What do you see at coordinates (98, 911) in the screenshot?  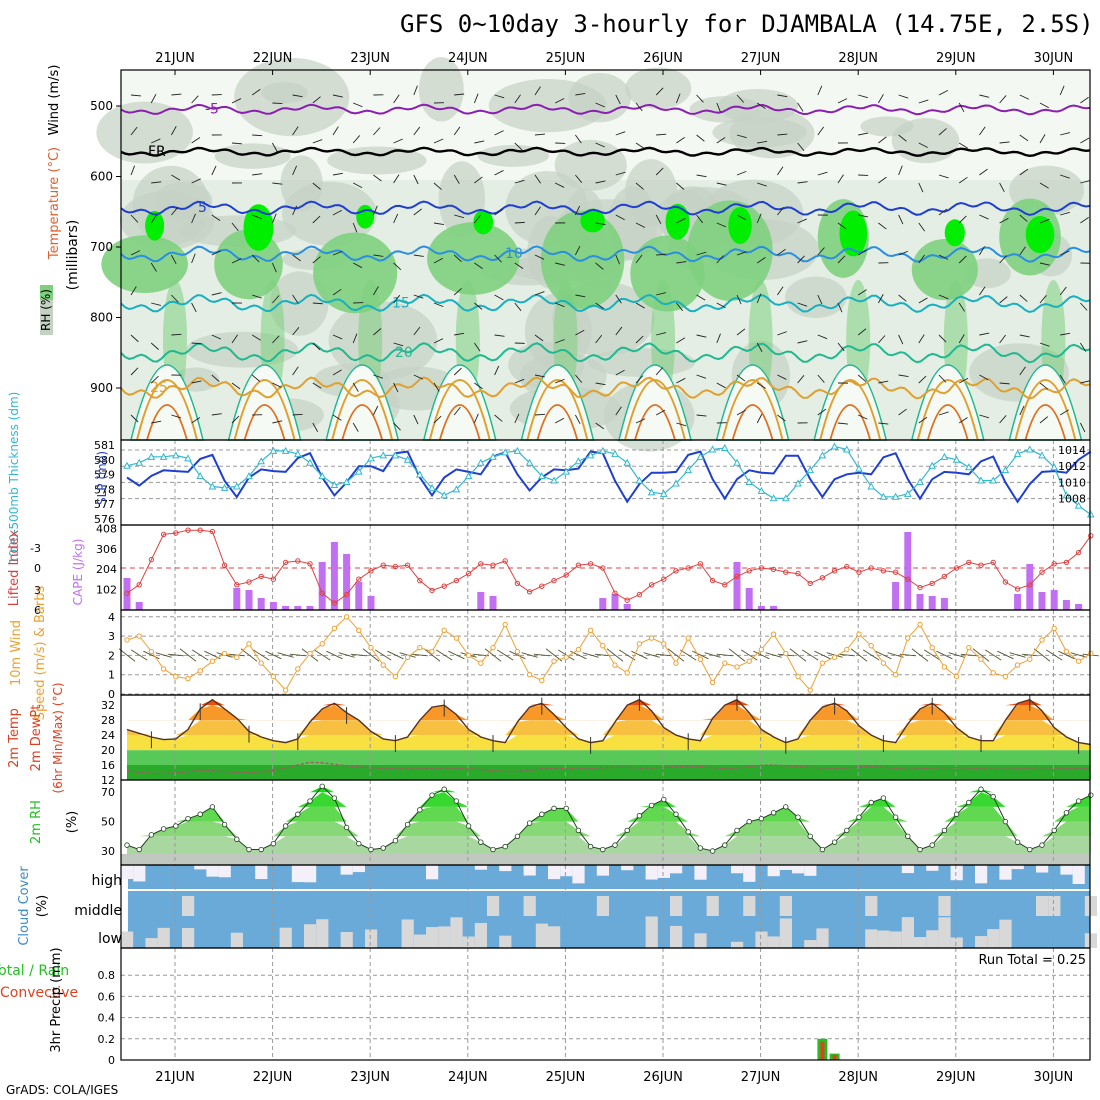 I see `cloud-layer-label: middle` at bounding box center [98, 911].